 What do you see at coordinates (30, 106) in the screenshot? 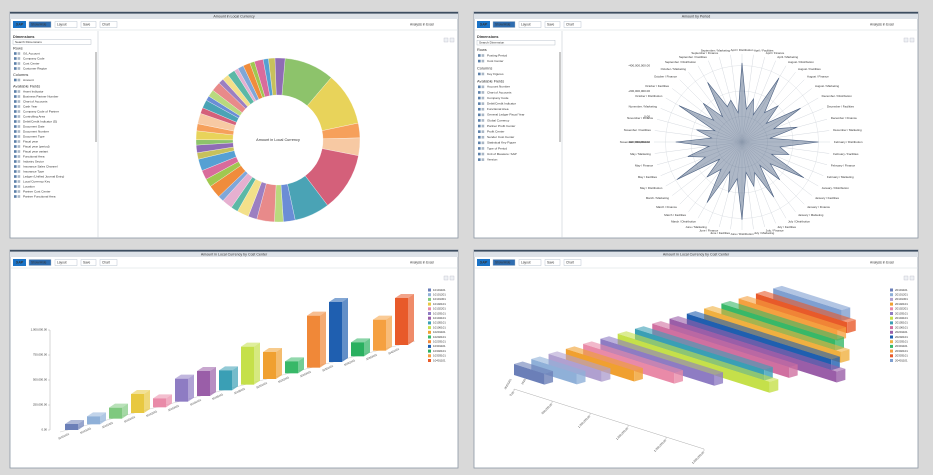
I see `field-item: Cash Year` at bounding box center [30, 106].